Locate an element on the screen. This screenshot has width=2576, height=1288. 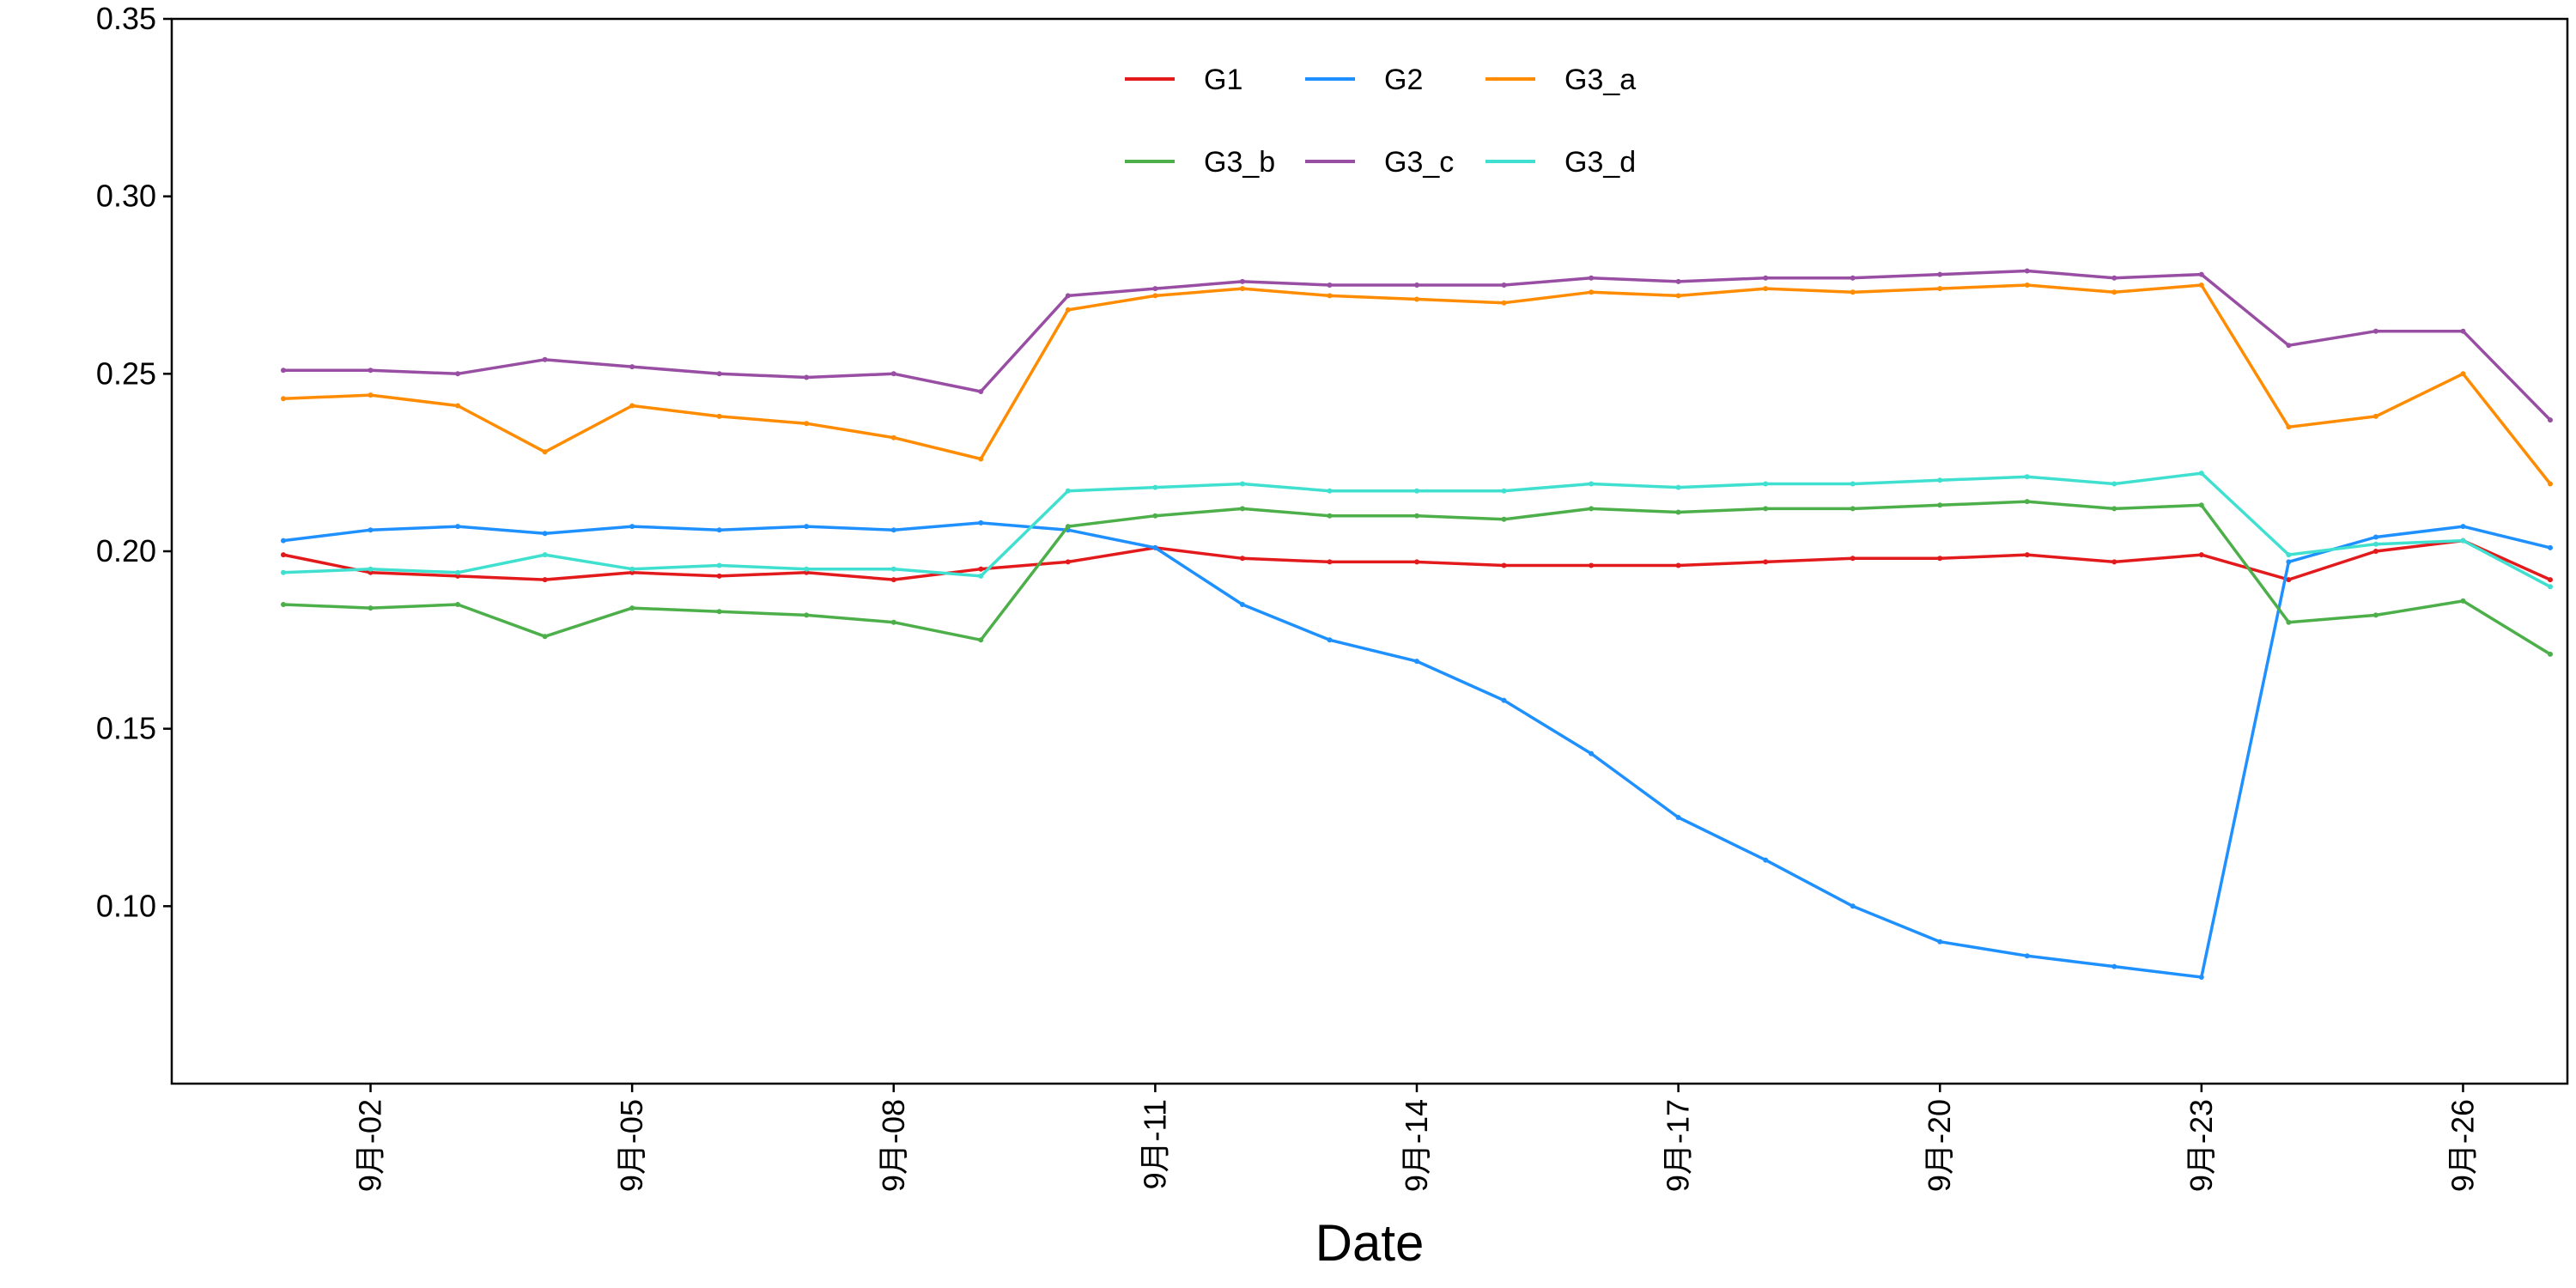
legend-label: G3_c is located at coordinates (1419, 162).